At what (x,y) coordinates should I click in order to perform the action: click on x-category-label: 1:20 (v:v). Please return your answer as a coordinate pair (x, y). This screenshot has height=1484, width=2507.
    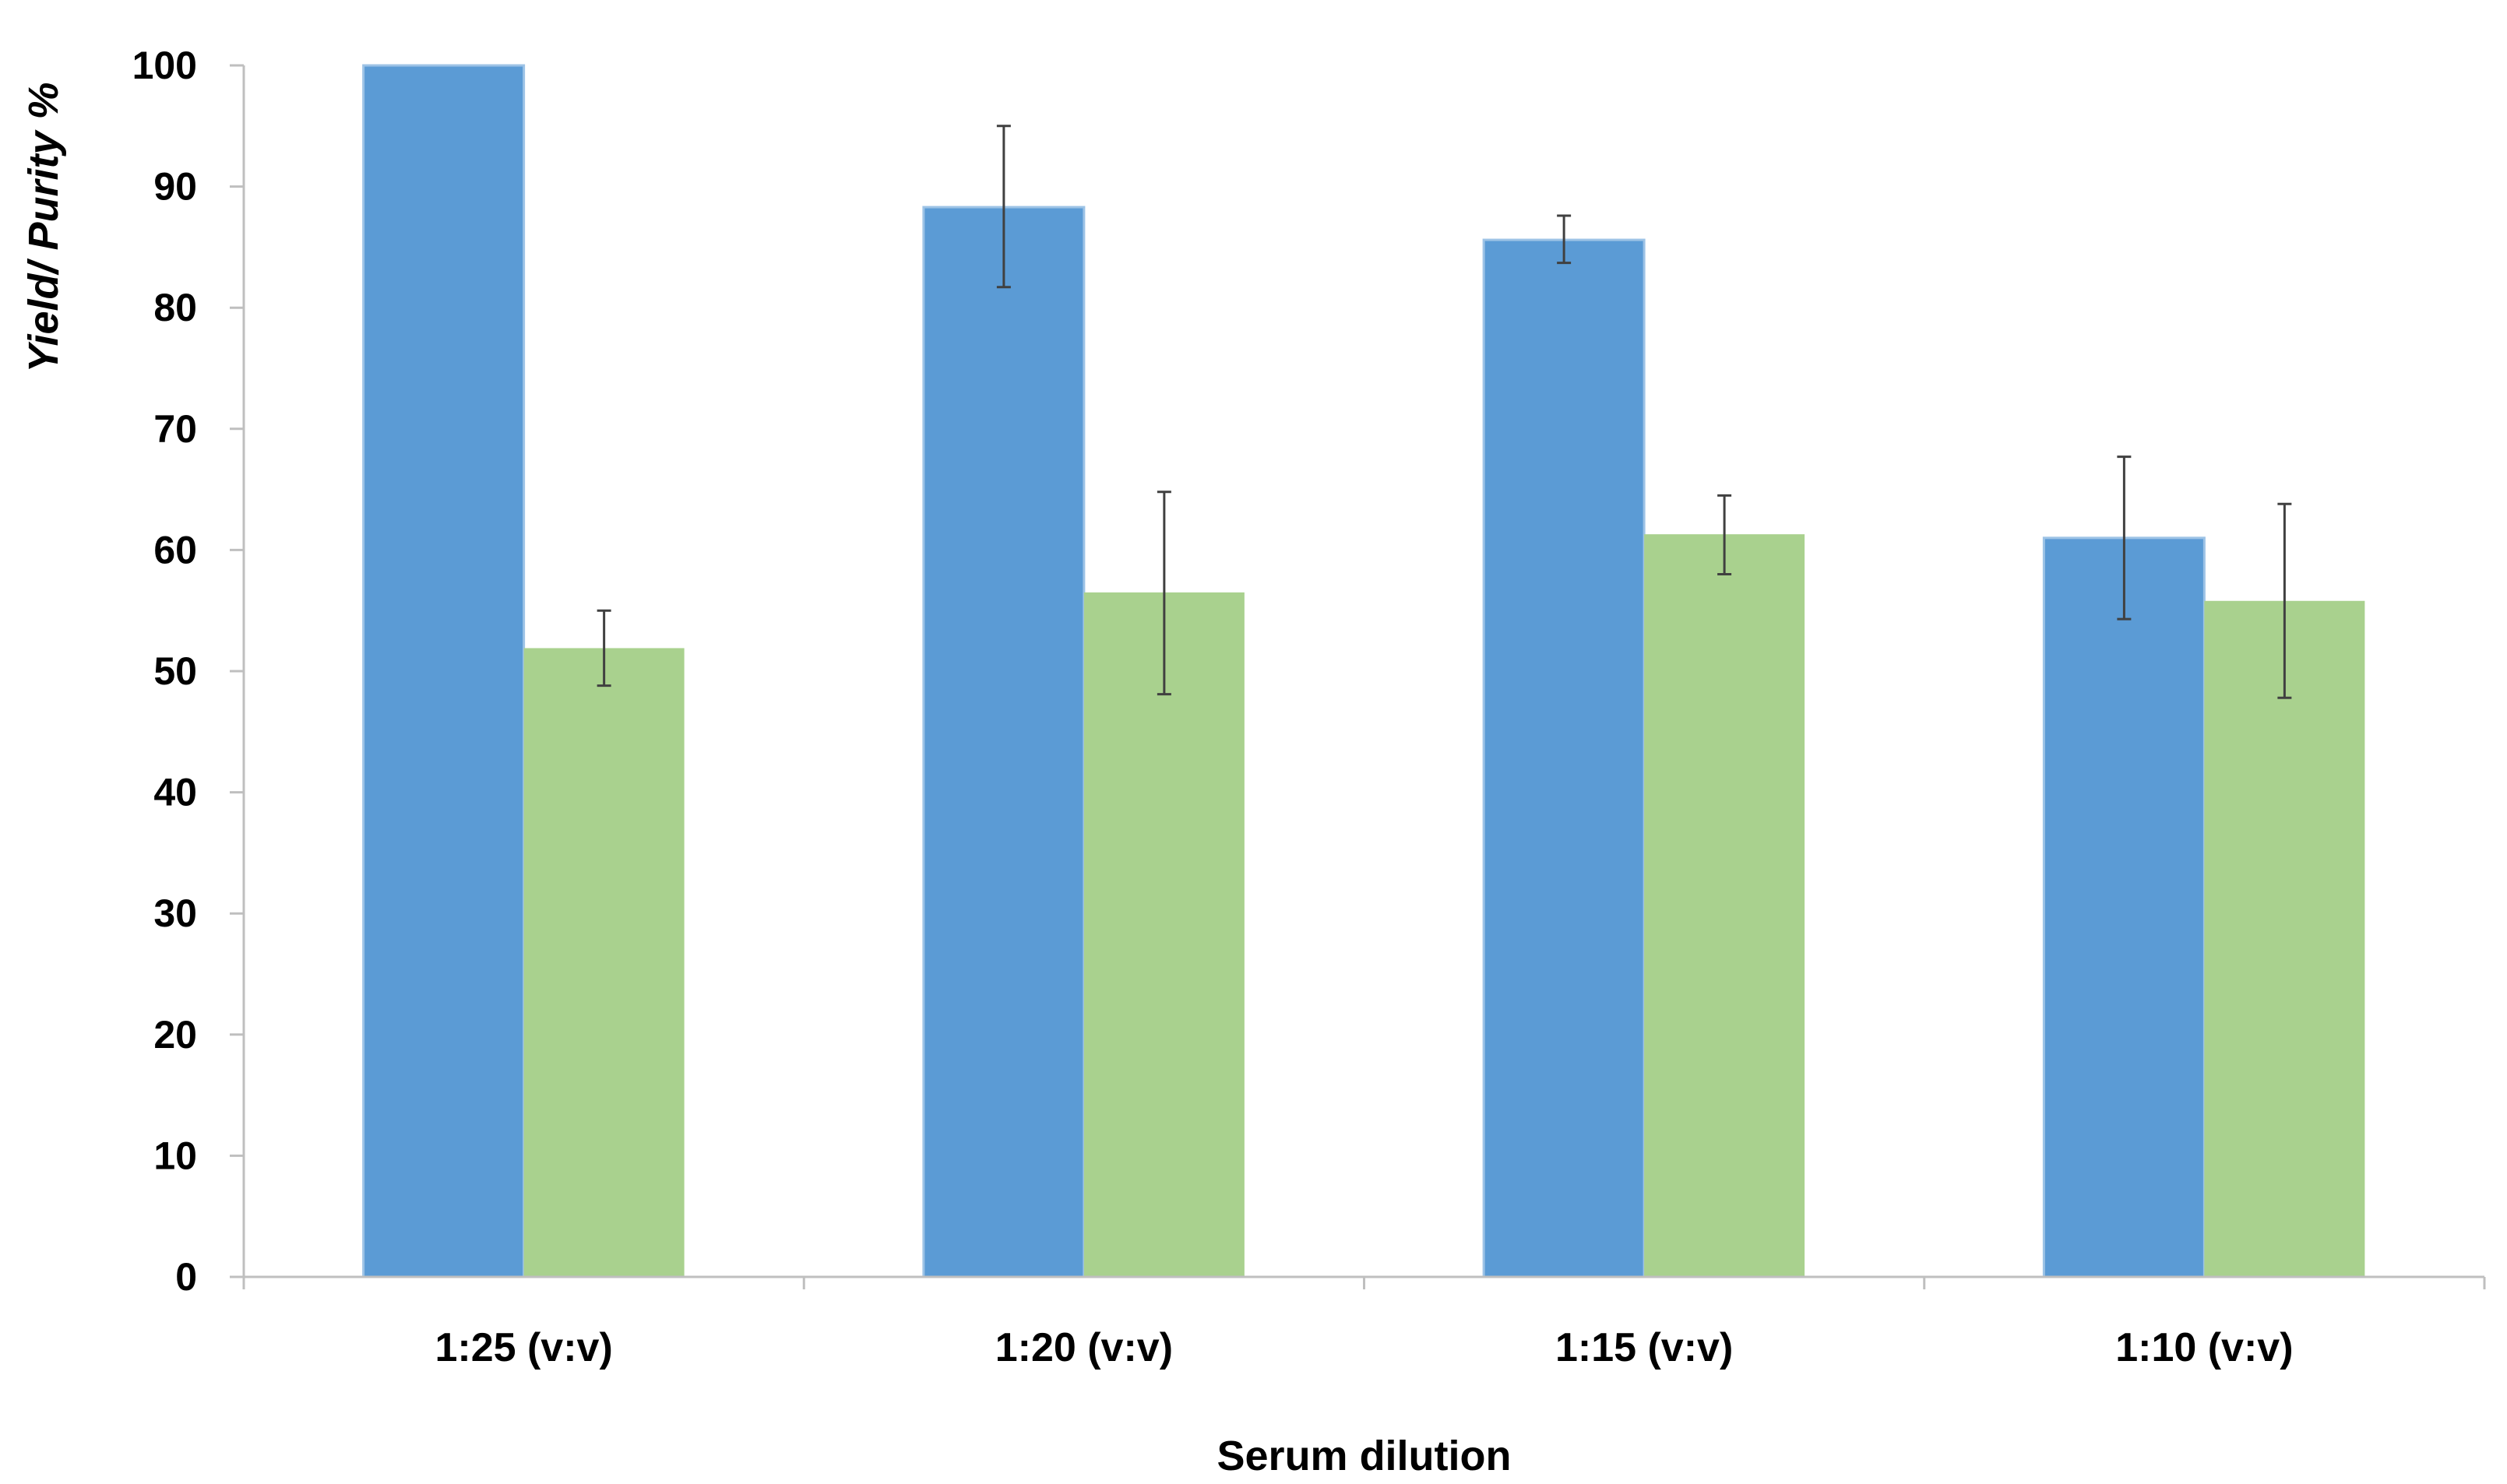
    Looking at the image, I should click on (1084, 1347).